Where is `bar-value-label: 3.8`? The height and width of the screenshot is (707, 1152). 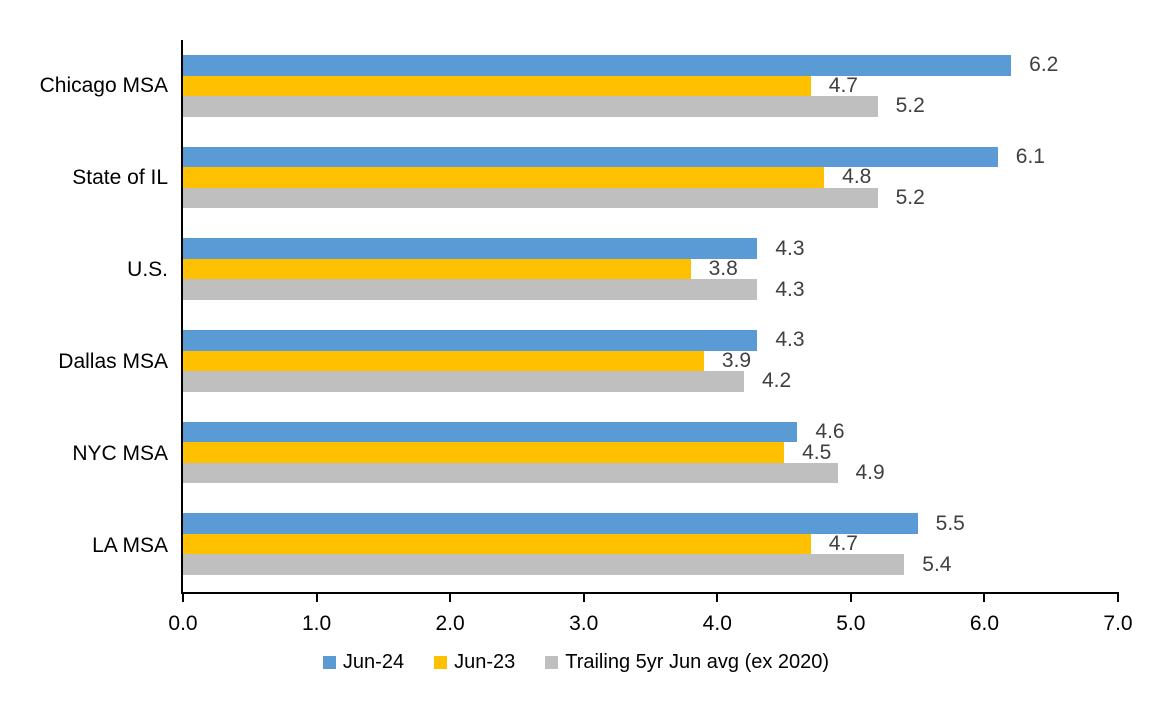 bar-value-label: 3.8 is located at coordinates (723, 269).